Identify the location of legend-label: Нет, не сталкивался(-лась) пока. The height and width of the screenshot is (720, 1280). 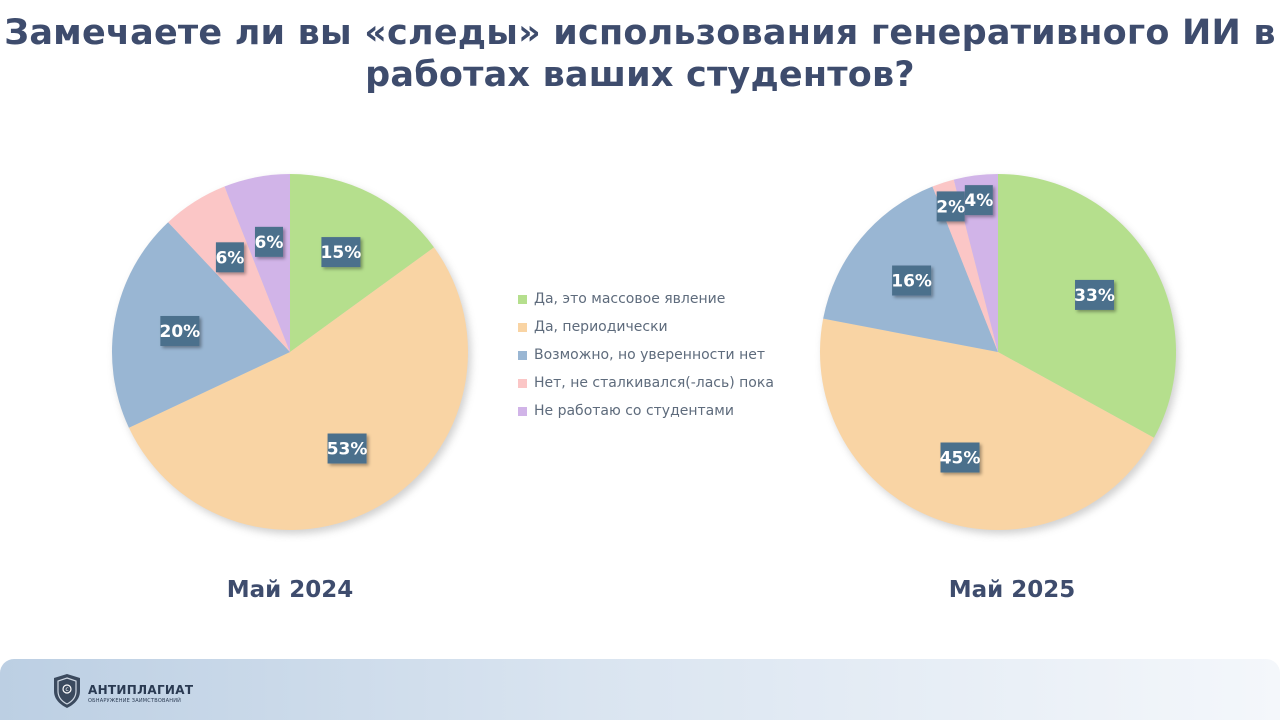
(654, 383).